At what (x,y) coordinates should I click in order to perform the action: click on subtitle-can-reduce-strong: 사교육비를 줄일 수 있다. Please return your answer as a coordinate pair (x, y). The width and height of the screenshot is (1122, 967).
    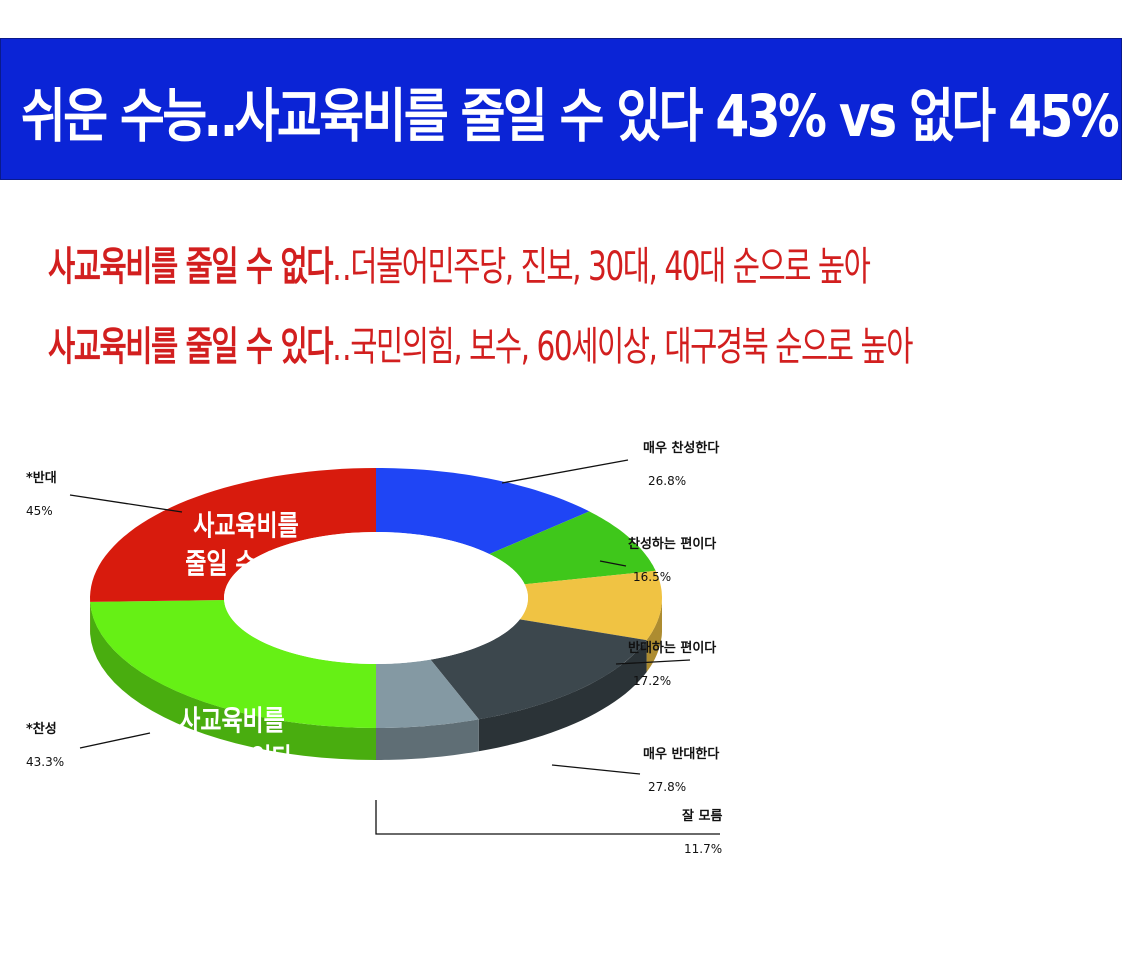
    Looking at the image, I should click on (190, 347).